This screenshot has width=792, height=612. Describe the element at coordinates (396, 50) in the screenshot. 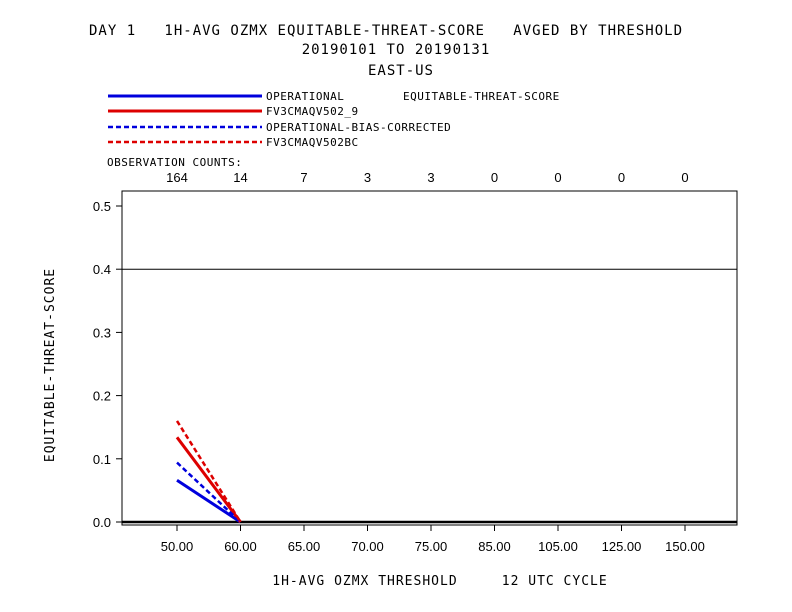

I see `chart-title-line2: 20190101 TO 20190131` at that location.